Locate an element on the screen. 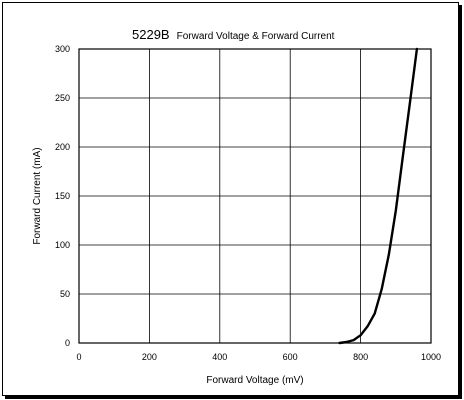  chart-title-suffix: Forward Voltage & Forward Current is located at coordinates (256, 36).